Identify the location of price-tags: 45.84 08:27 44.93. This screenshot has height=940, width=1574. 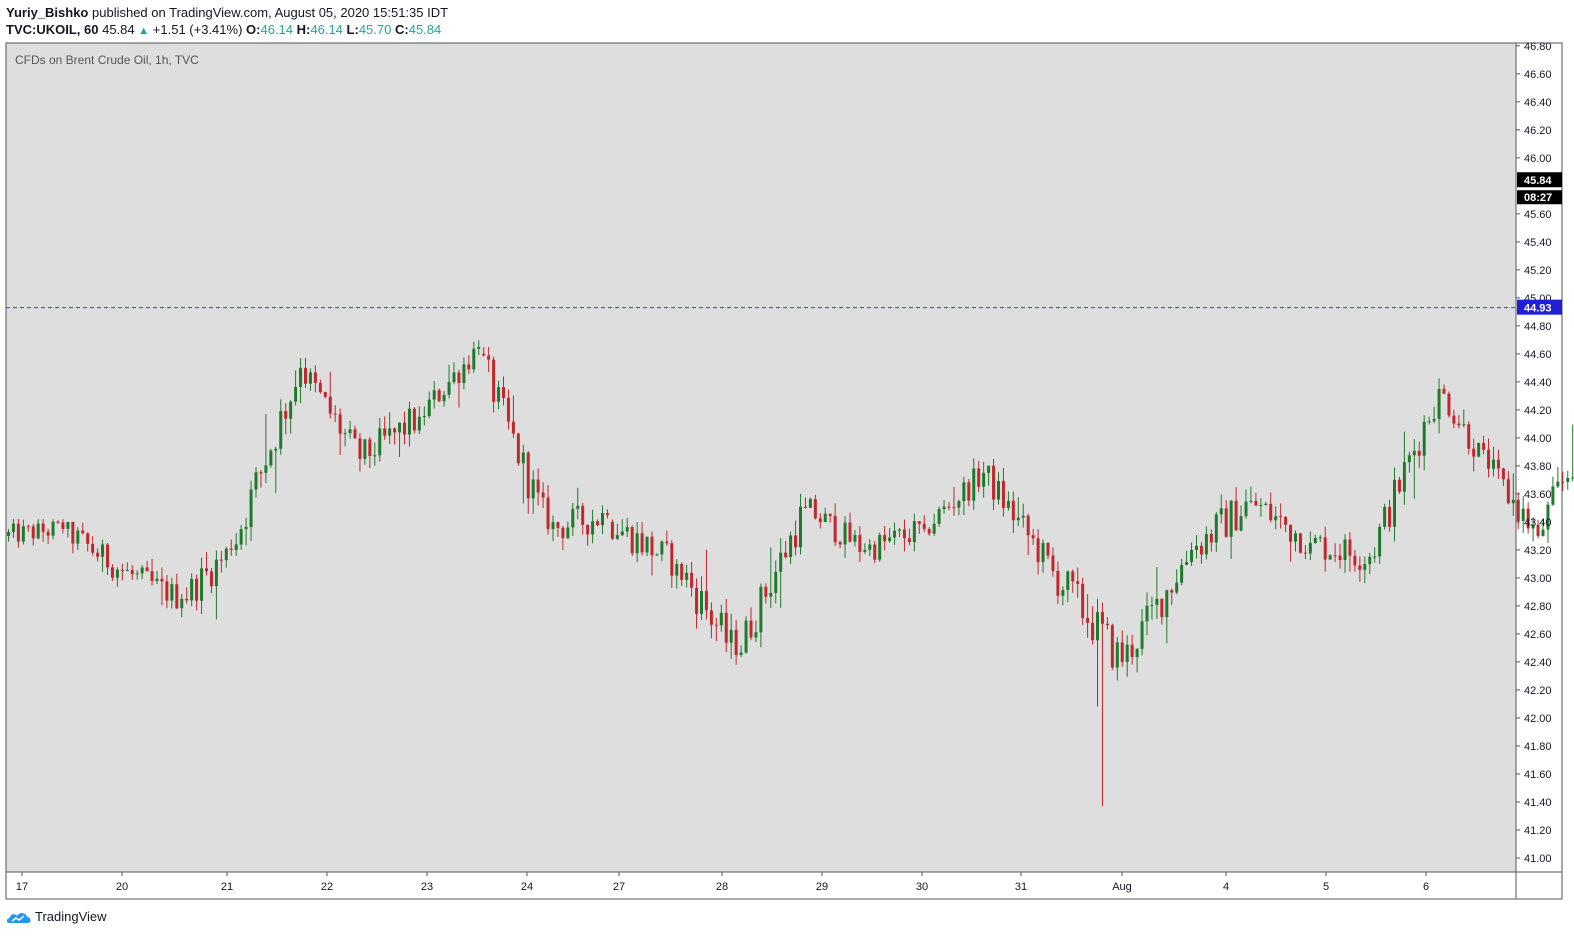
(1539, 243).